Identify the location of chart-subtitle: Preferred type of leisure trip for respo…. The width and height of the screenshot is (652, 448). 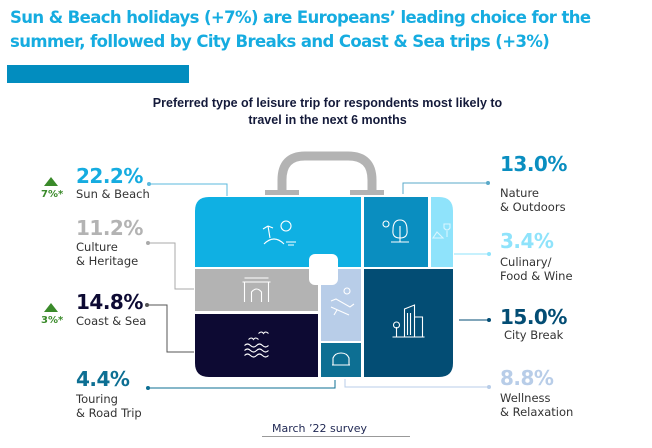
(327, 111).